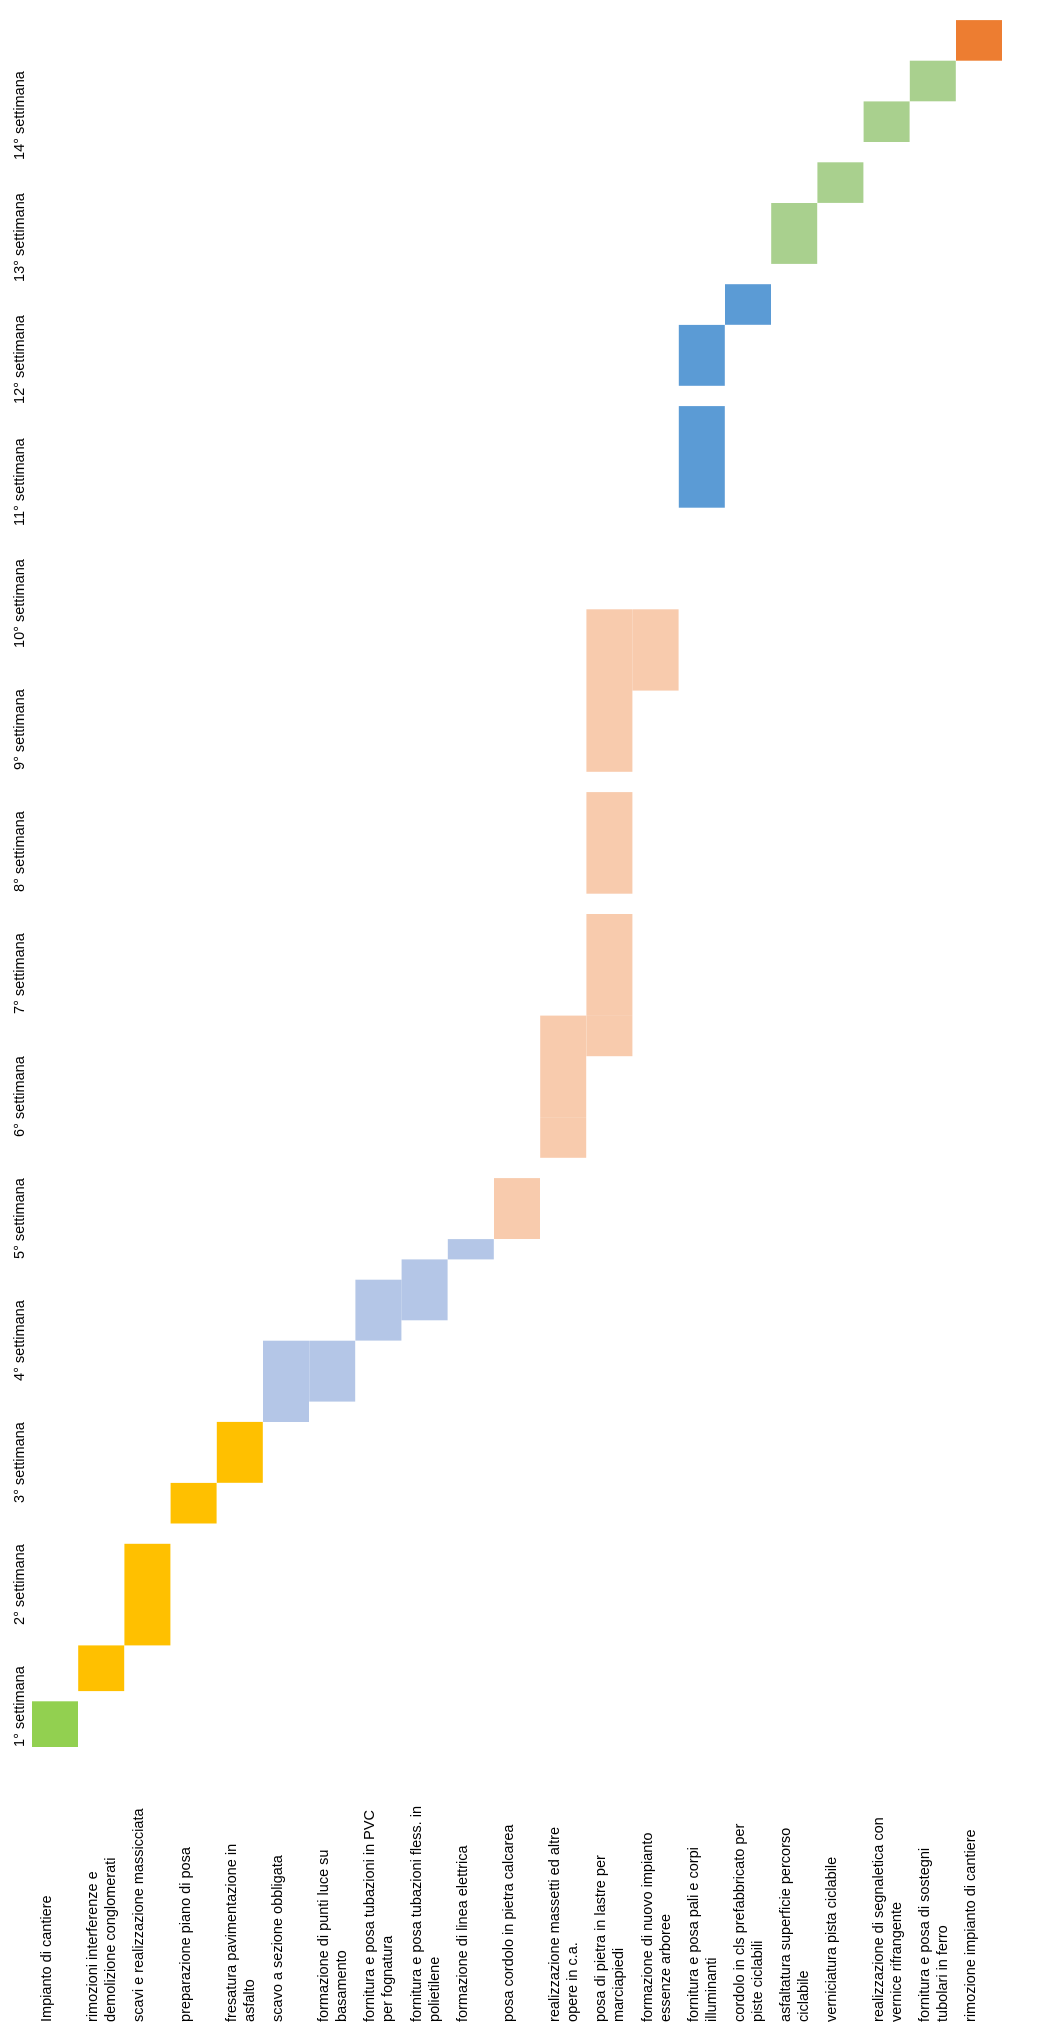 The image size is (1044, 2038). I want to click on week-label: 5° settimana, so click(20, 1218).